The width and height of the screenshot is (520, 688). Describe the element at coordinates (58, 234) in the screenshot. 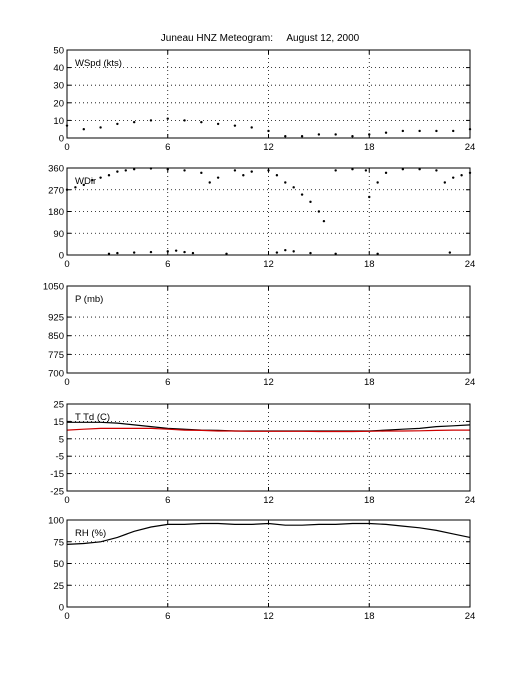

I see `y-tick-label: 90` at that location.